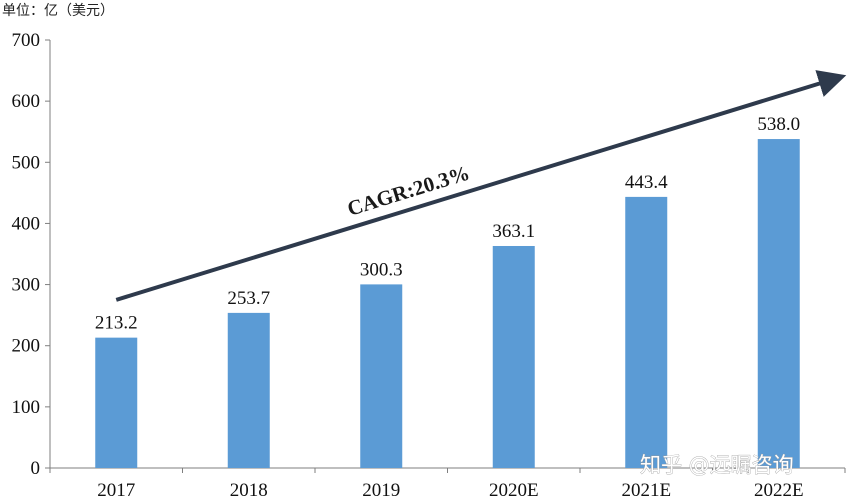  Describe the element at coordinates (717, 465) in the screenshot. I see `watermark: 知乎 @远瞩咨询` at that location.